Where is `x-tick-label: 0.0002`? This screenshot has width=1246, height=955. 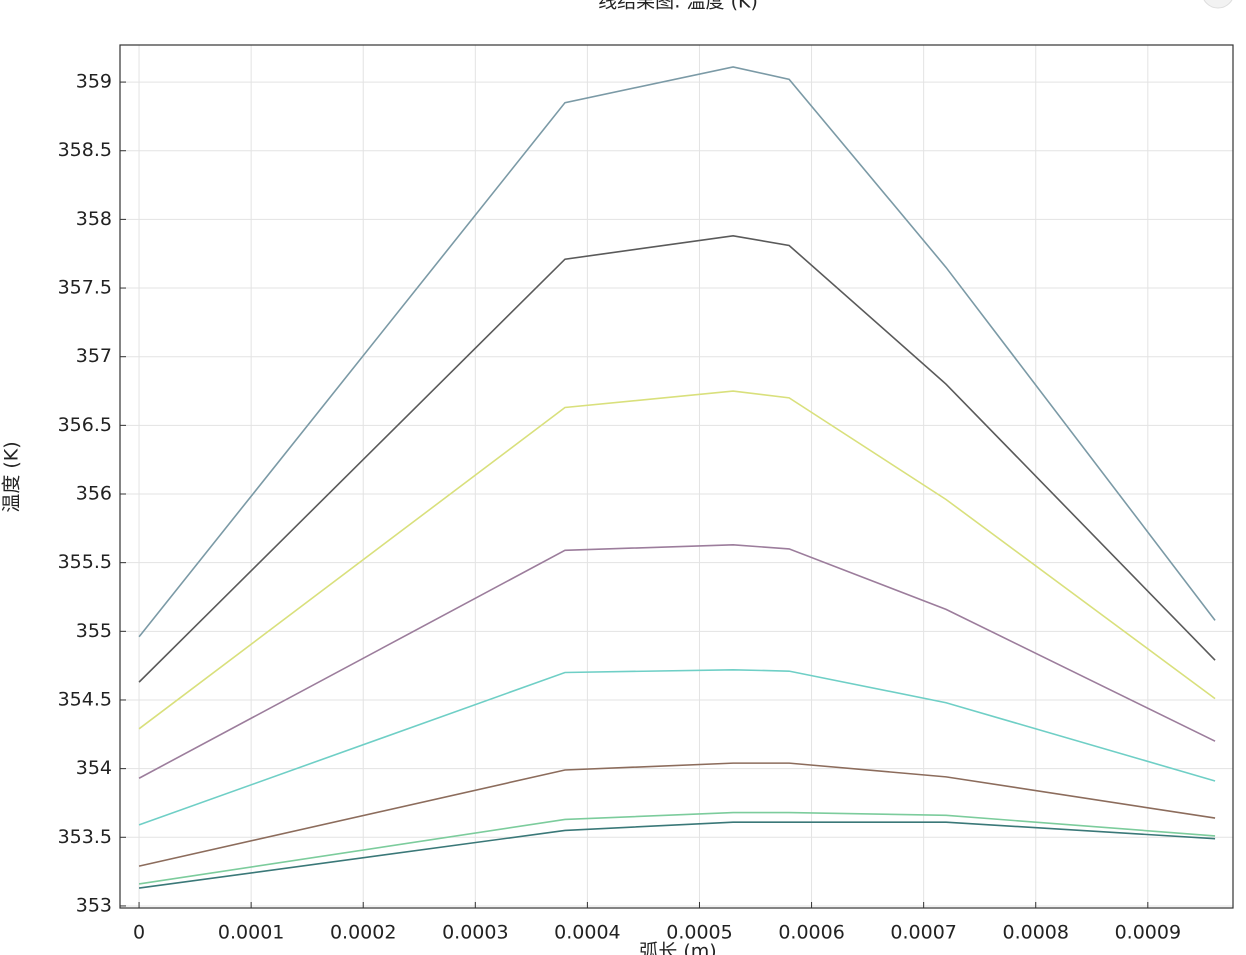 x-tick-label: 0.0002 is located at coordinates (363, 933).